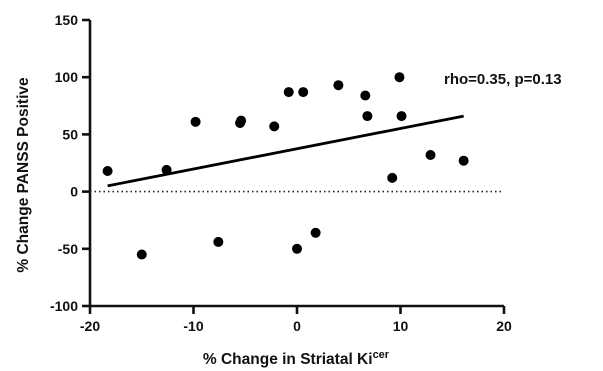 Image resolution: width=603 pixels, height=371 pixels. What do you see at coordinates (193, 326) in the screenshot?
I see `x-tick-label: -10` at bounding box center [193, 326].